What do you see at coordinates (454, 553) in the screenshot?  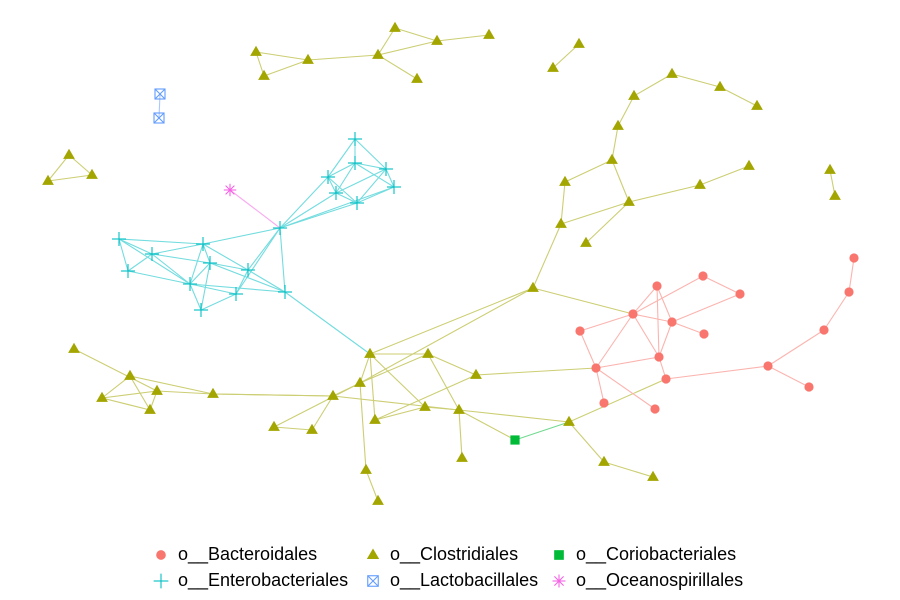 I see `legend-label: o__Clostridiales` at bounding box center [454, 553].